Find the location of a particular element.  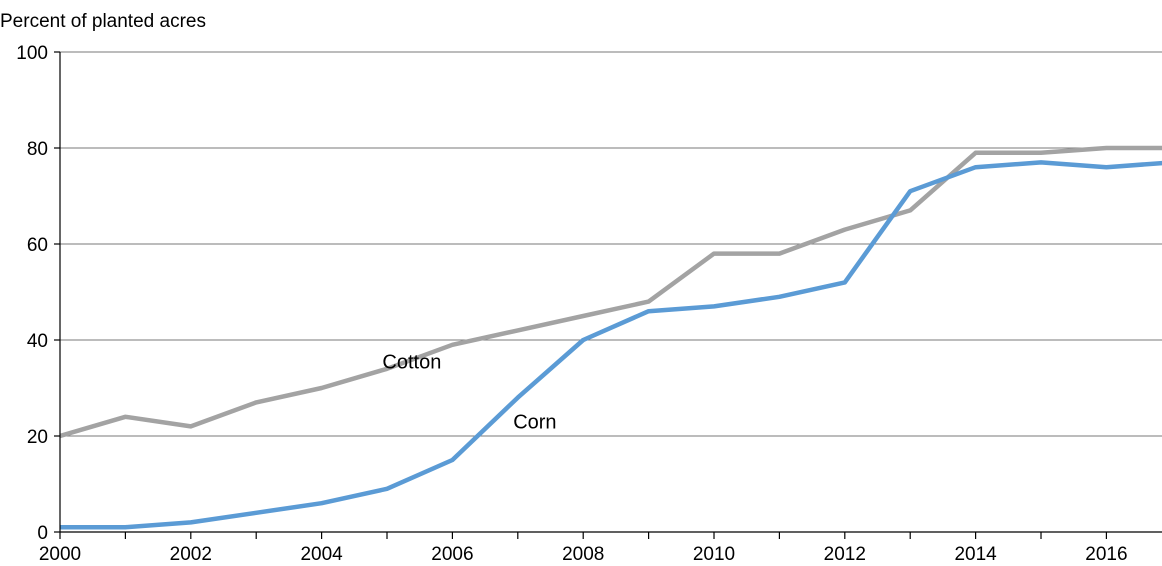

y-tick-label: 0 is located at coordinates (42, 533).